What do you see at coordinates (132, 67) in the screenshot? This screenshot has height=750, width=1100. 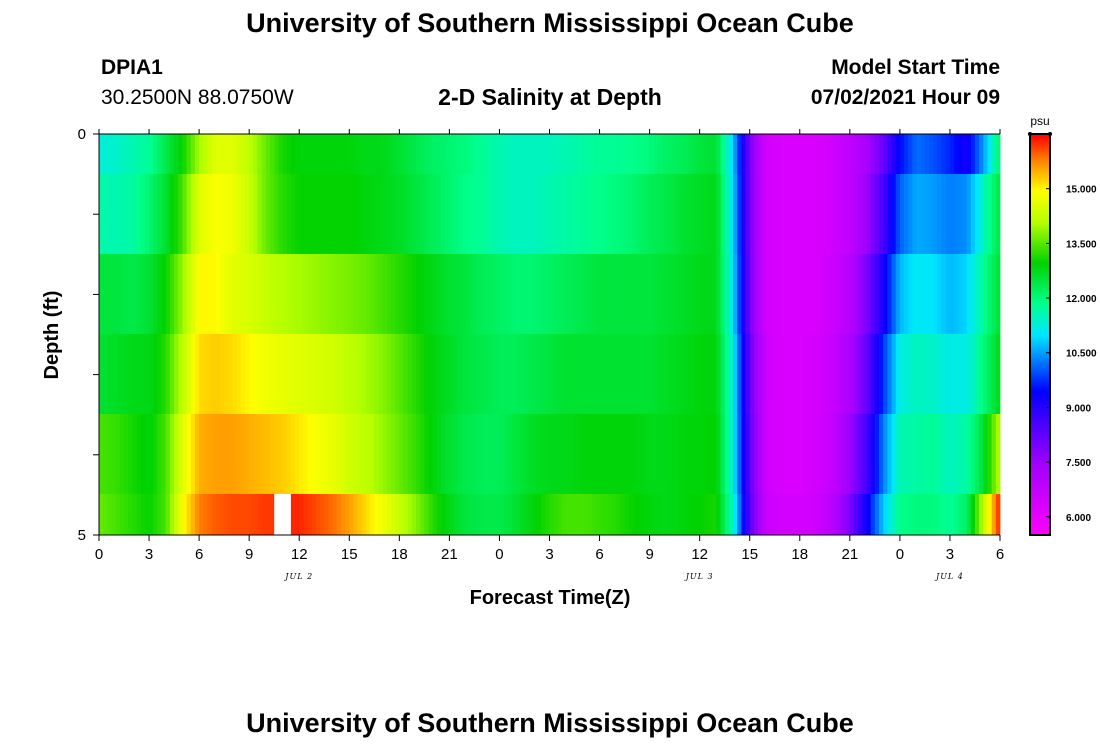 I see `station-id: DPIA1` at bounding box center [132, 67].